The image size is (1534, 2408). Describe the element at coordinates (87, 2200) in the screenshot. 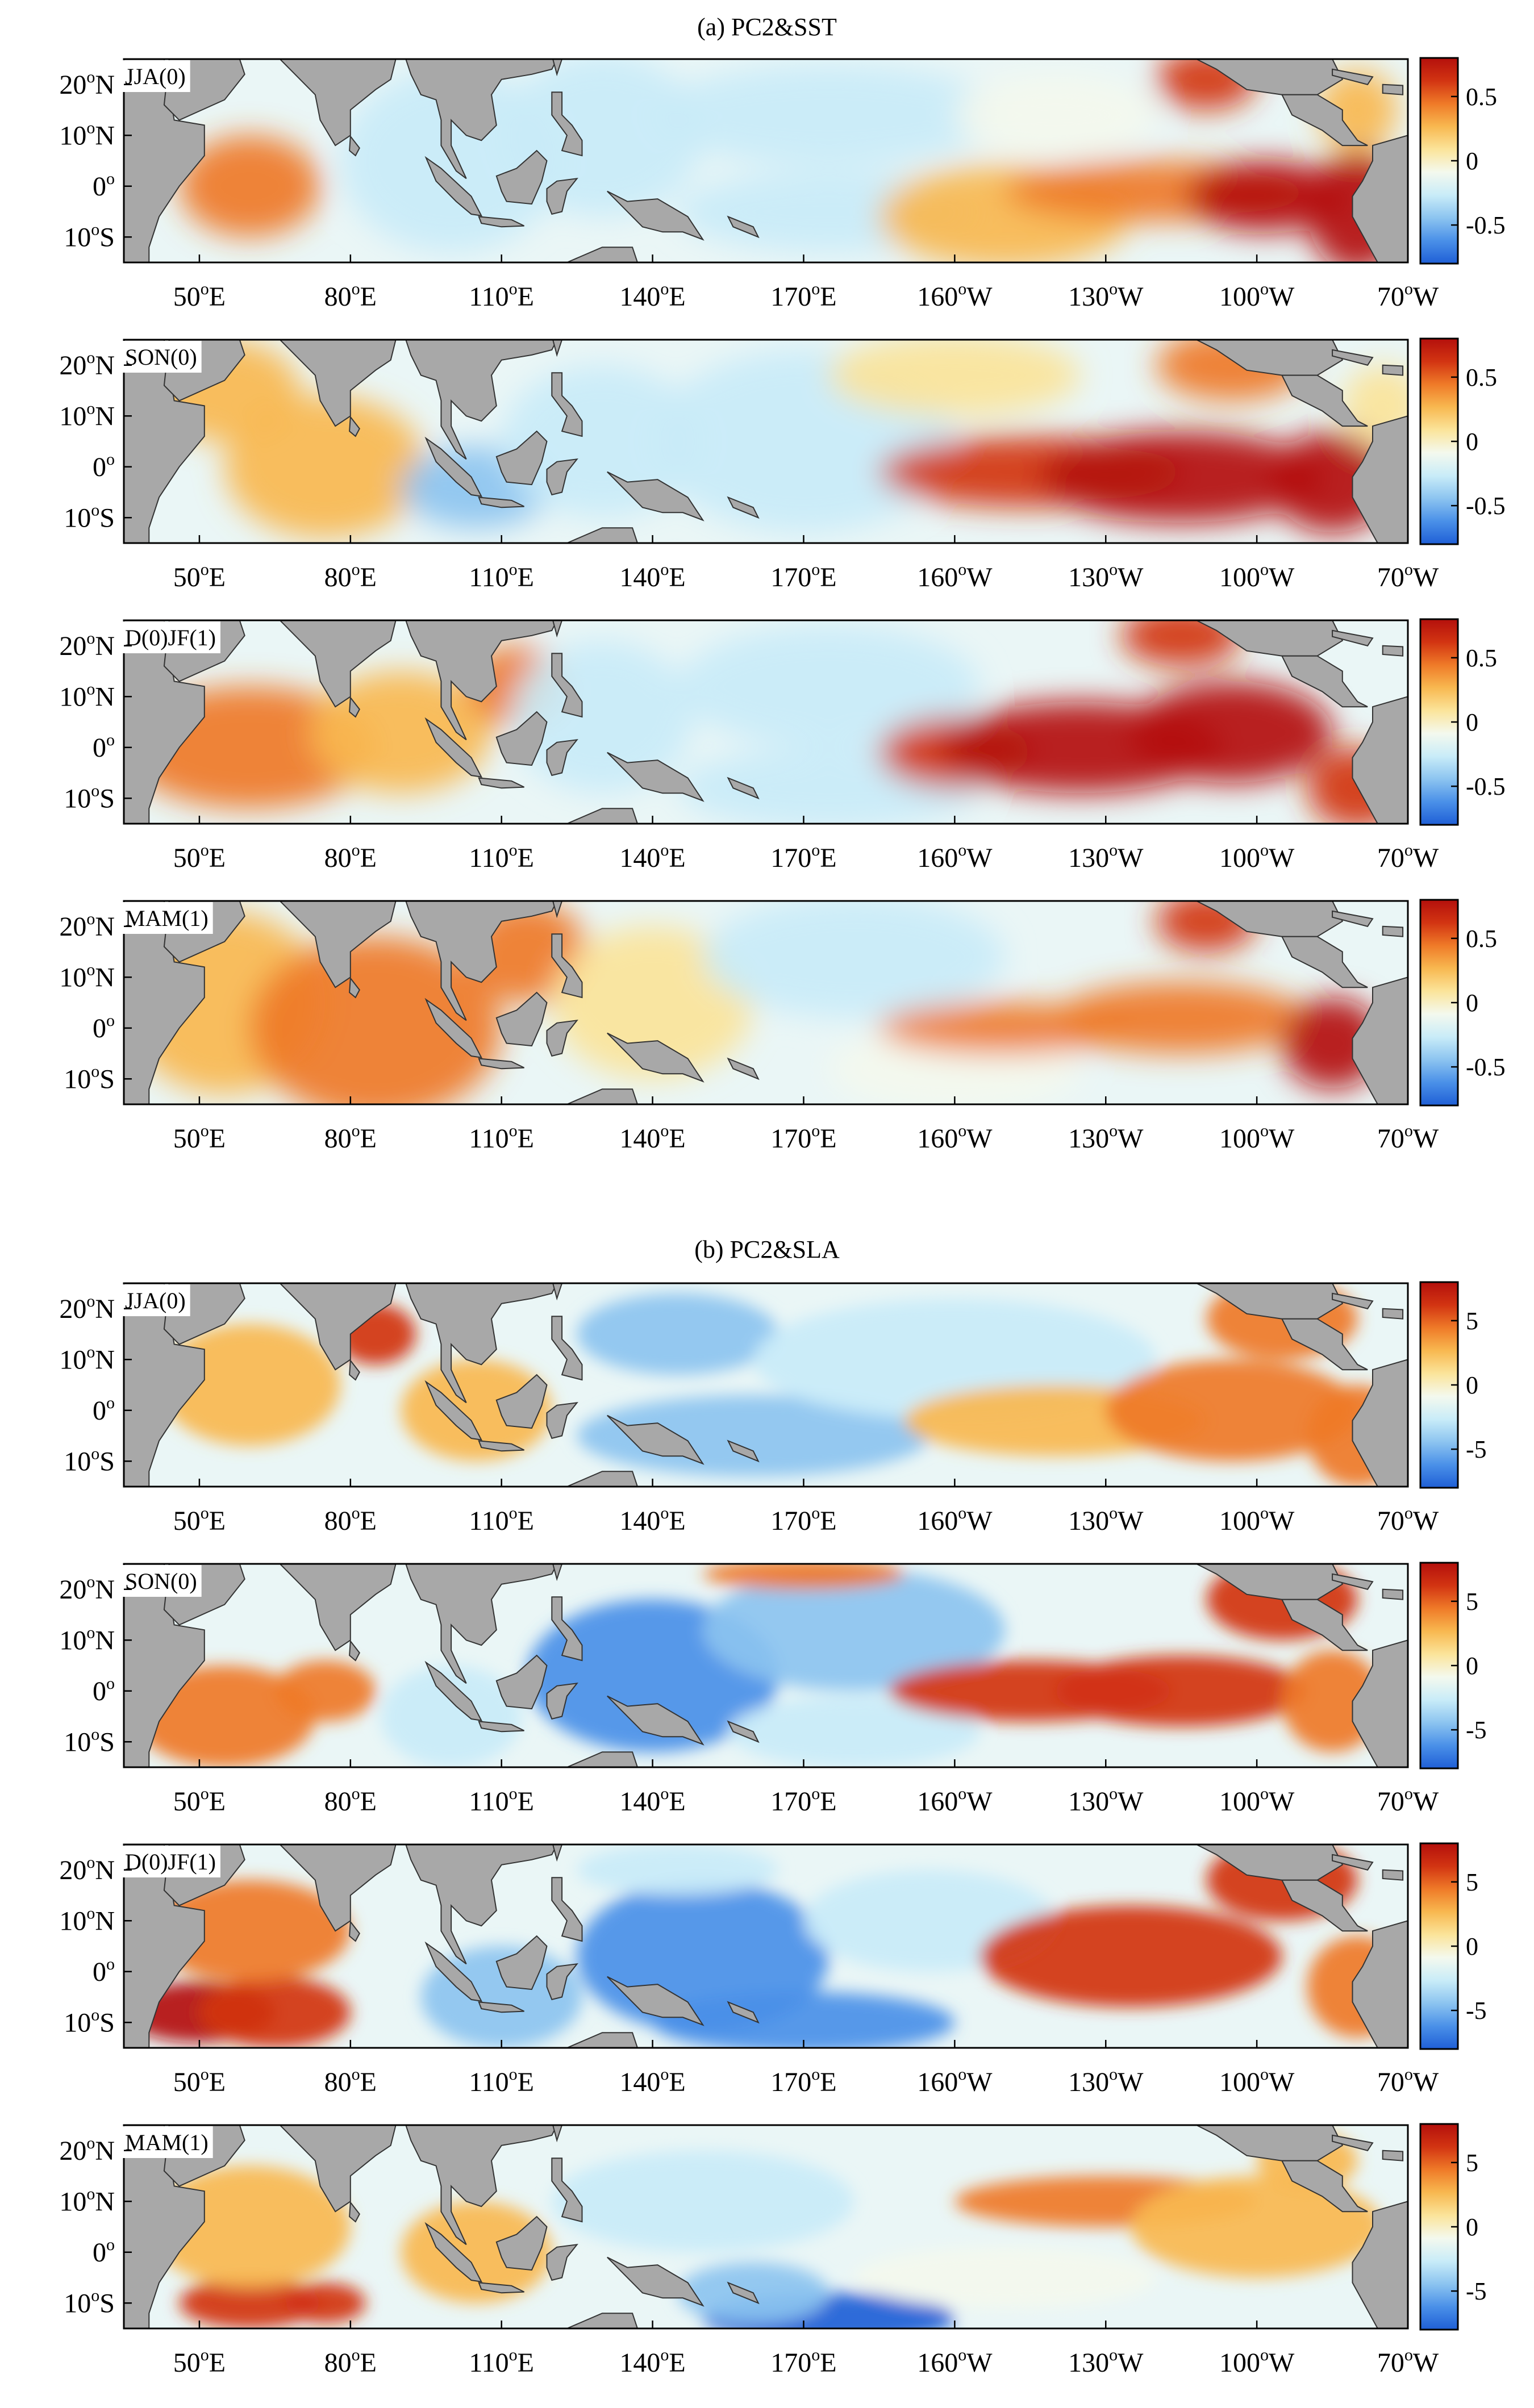

I see `lat-tick-label: 10oN` at that location.